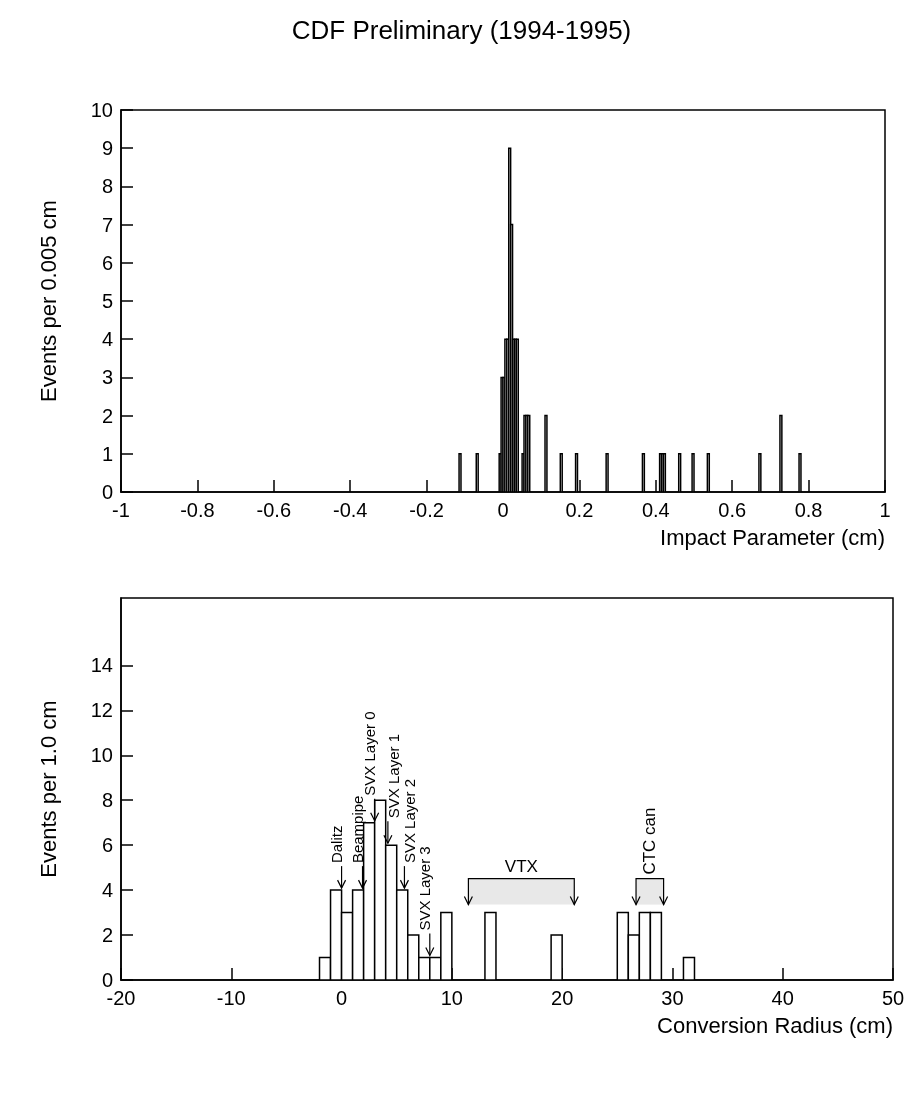 The width and height of the screenshot is (923, 1107). Describe the element at coordinates (885, 510) in the screenshot. I see `x-tick-label: 1` at that location.